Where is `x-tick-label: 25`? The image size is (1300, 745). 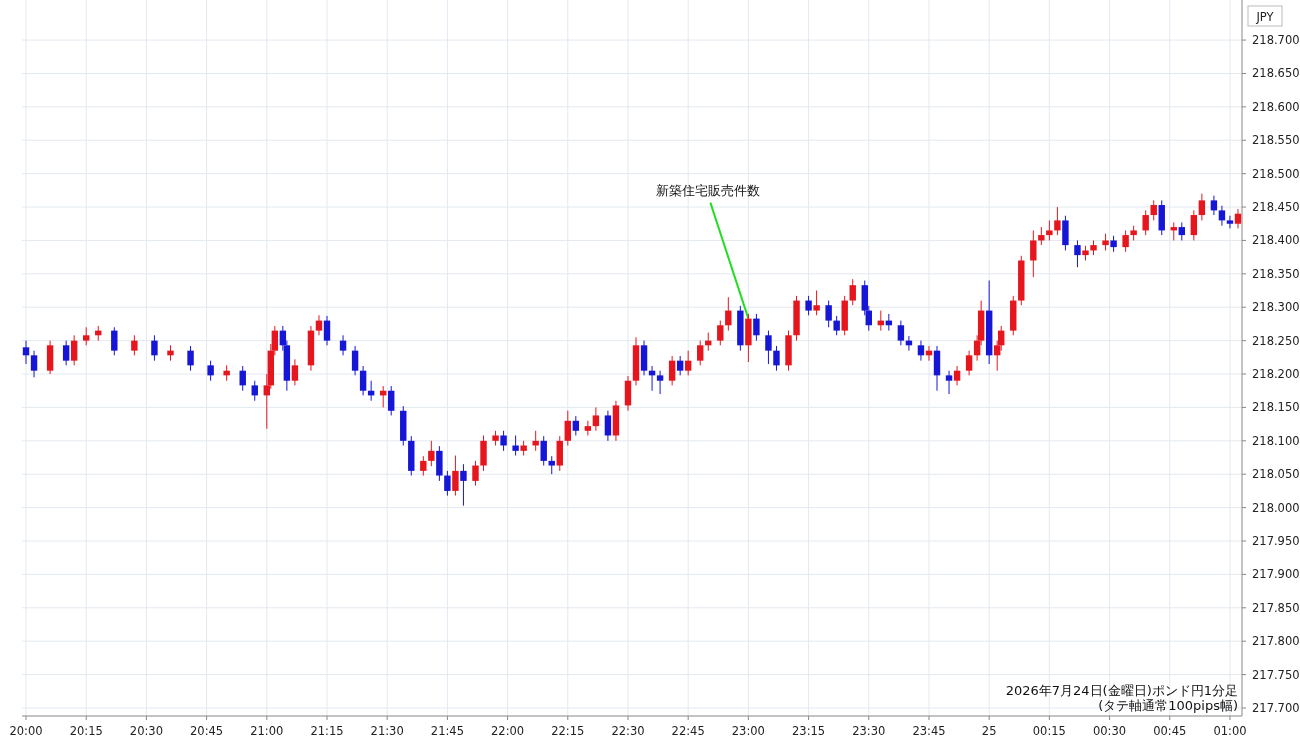 x-tick-label: 25 is located at coordinates (989, 731).